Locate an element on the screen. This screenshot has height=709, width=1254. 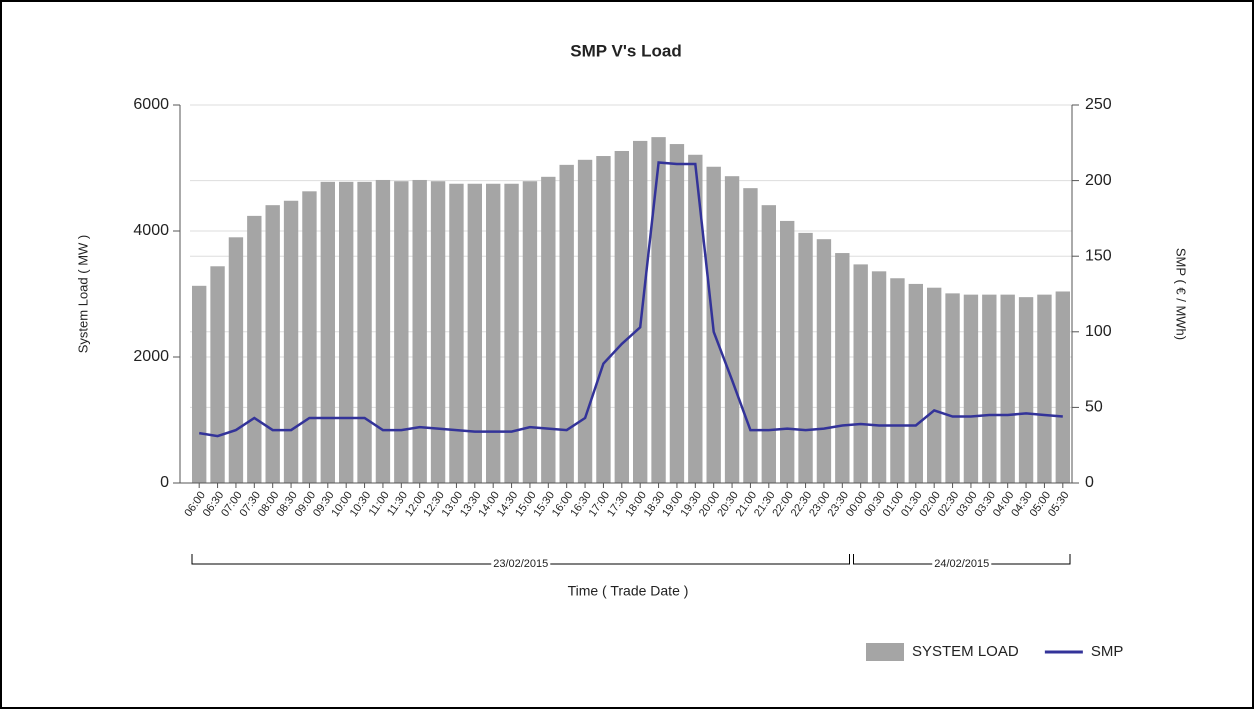
y-tick-label: 0 is located at coordinates (164, 482).